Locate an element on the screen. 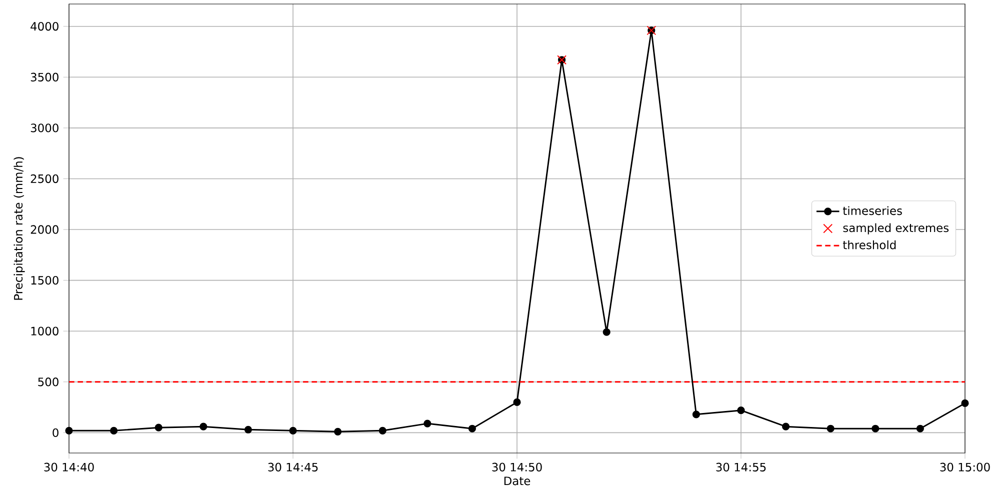  y-tick-label: 3000 is located at coordinates (44, 128).